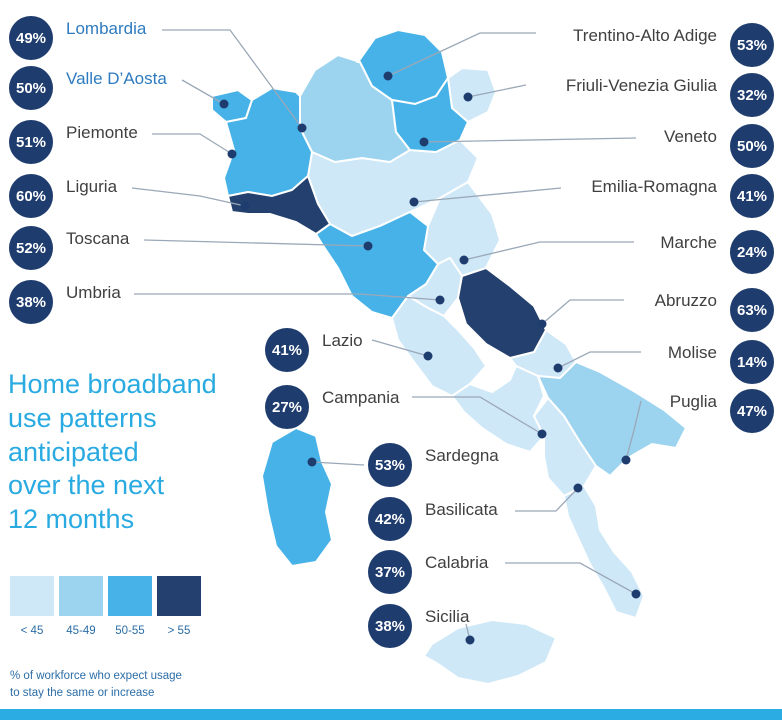 The height and width of the screenshot is (720, 782). I want to click on value-badge-molise: 14%, so click(752, 362).